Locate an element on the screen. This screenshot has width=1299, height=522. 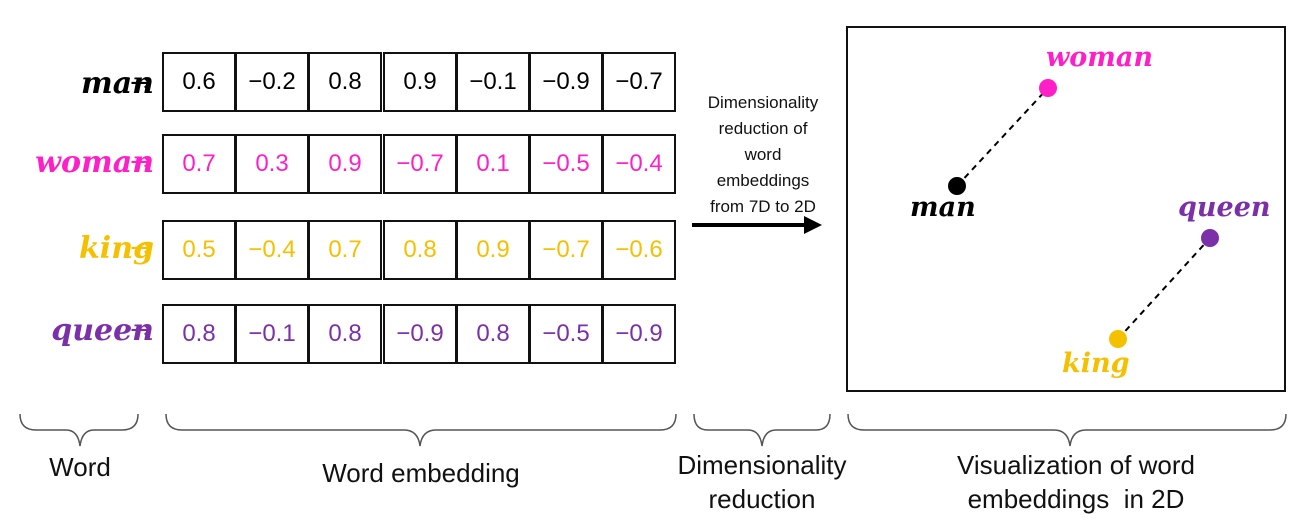
brace-dimensionality-reduction is located at coordinates (762, 430).